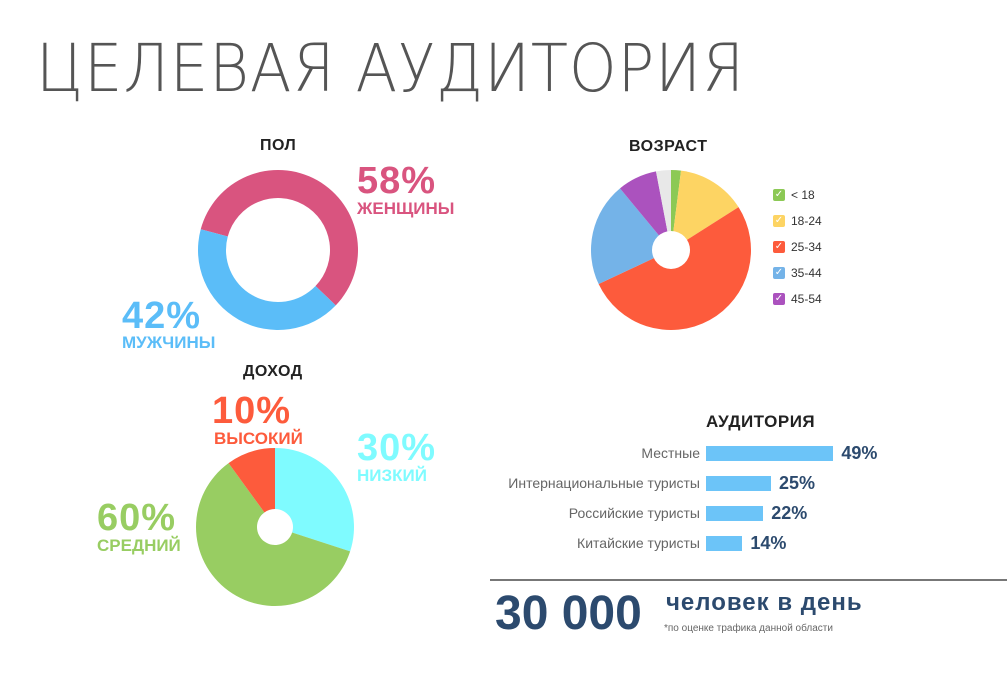 Image resolution: width=1007 pixels, height=688 pixels. What do you see at coordinates (764, 602) in the screenshot?
I see `traffic-unit: человек в день` at bounding box center [764, 602].